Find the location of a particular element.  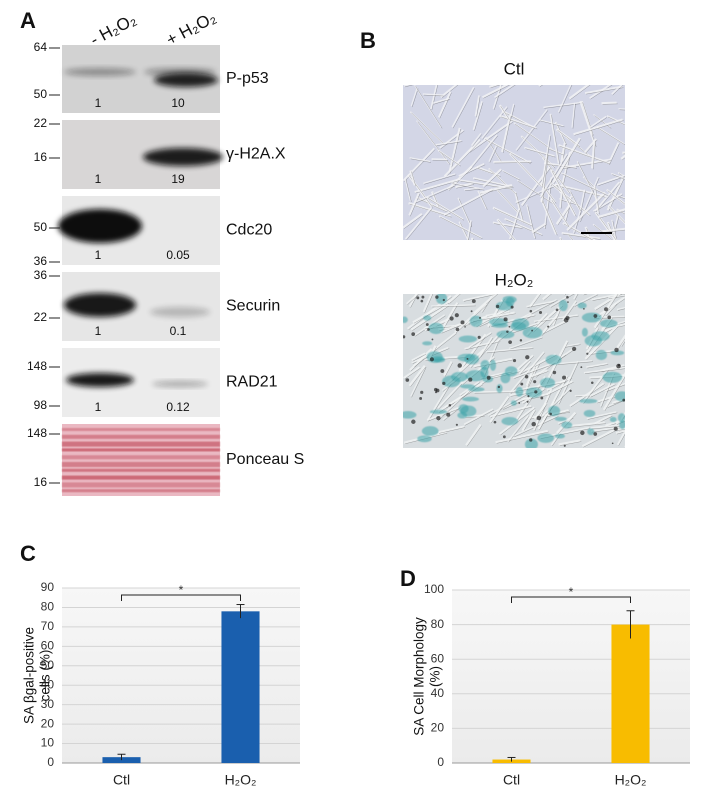

bar is located at coordinates (630, 693).